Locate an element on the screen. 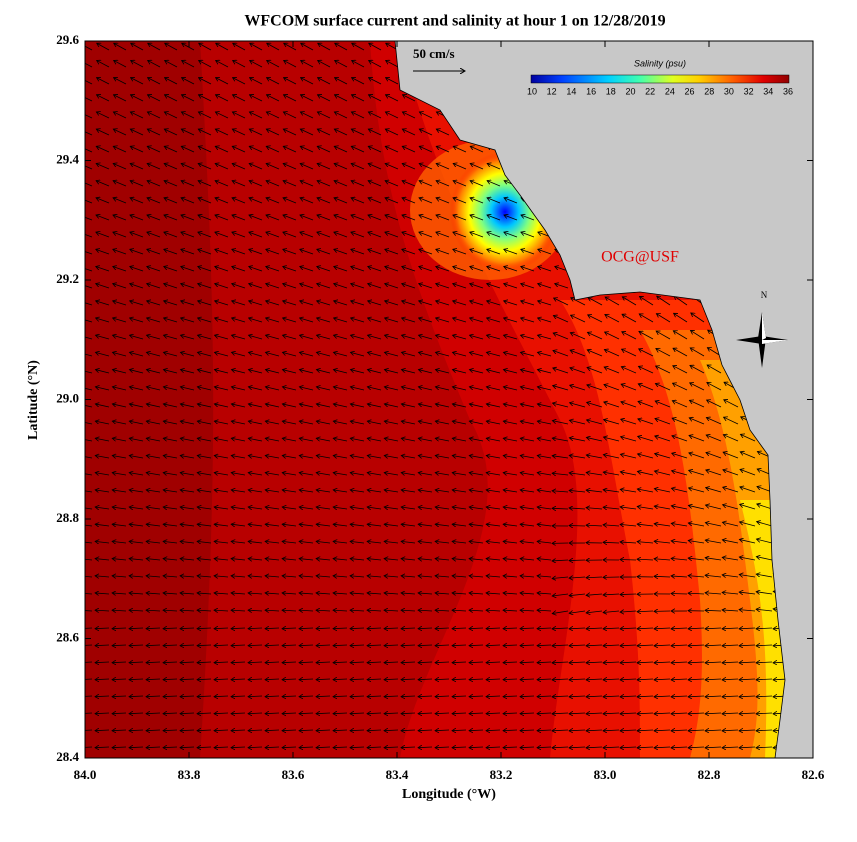  y-tick-label: 29.6 is located at coordinates (67, 39).